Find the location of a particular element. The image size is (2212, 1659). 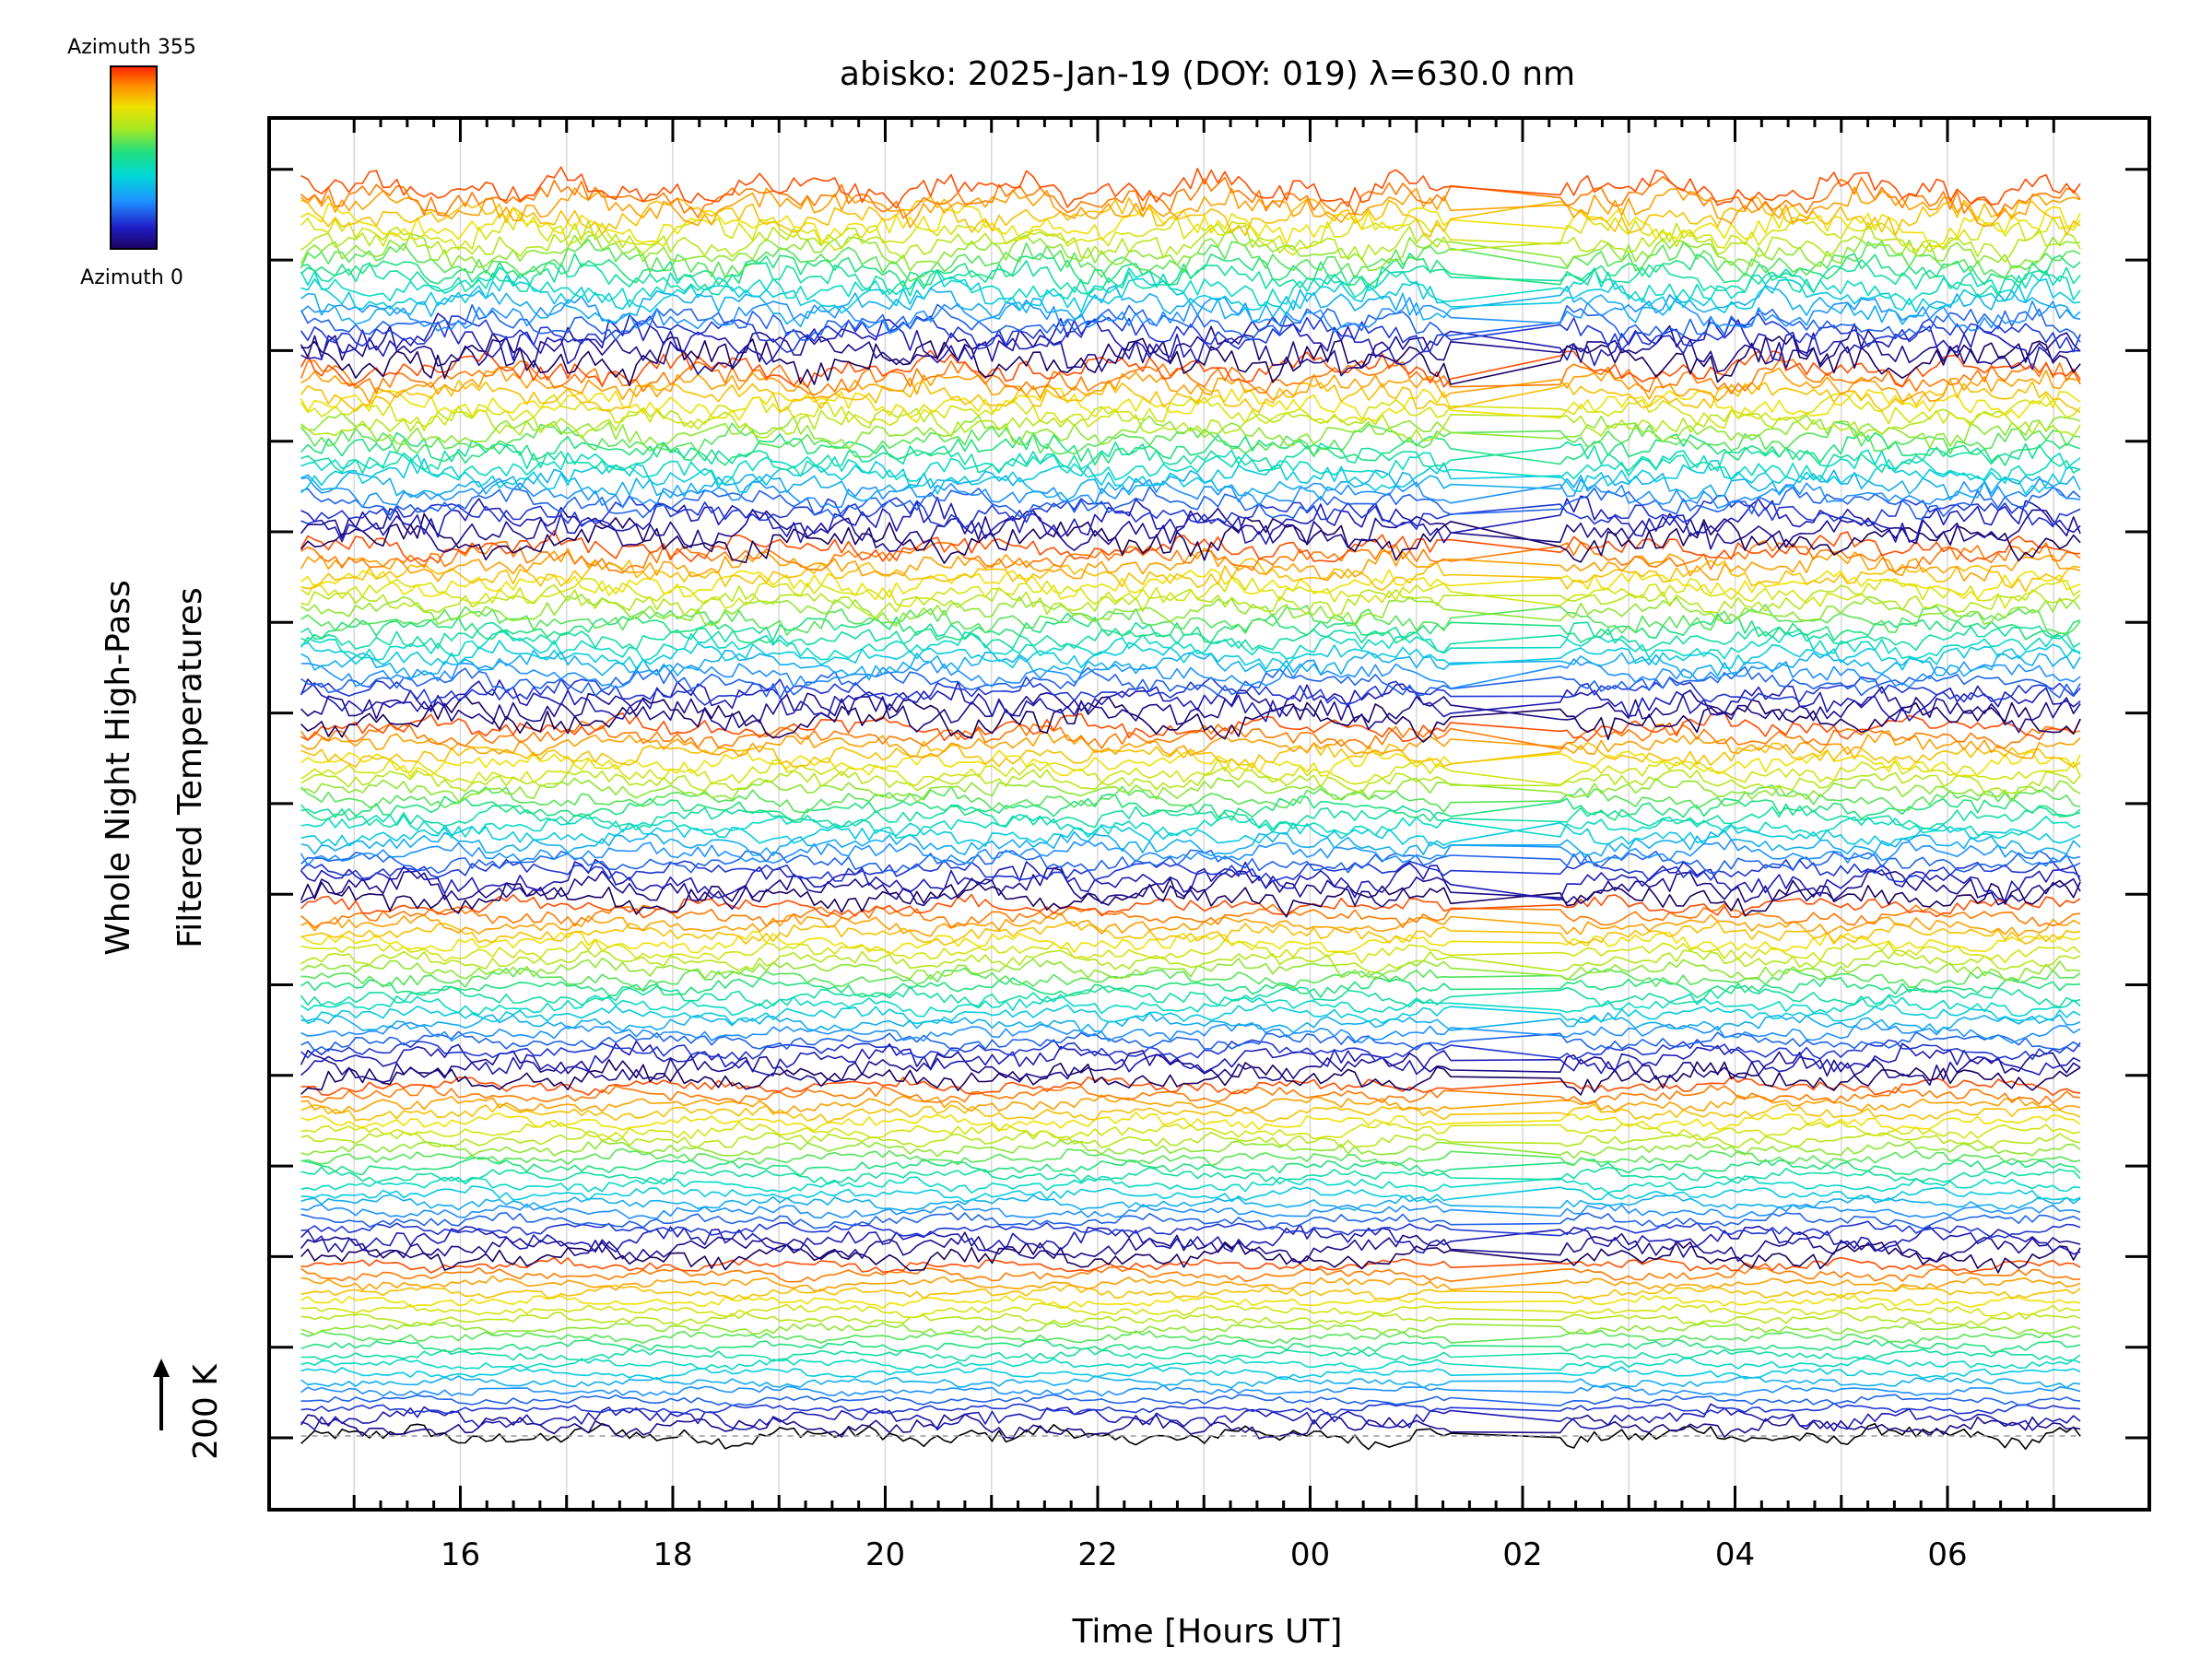

x-tick-label: 22 is located at coordinates (1097, 1554).